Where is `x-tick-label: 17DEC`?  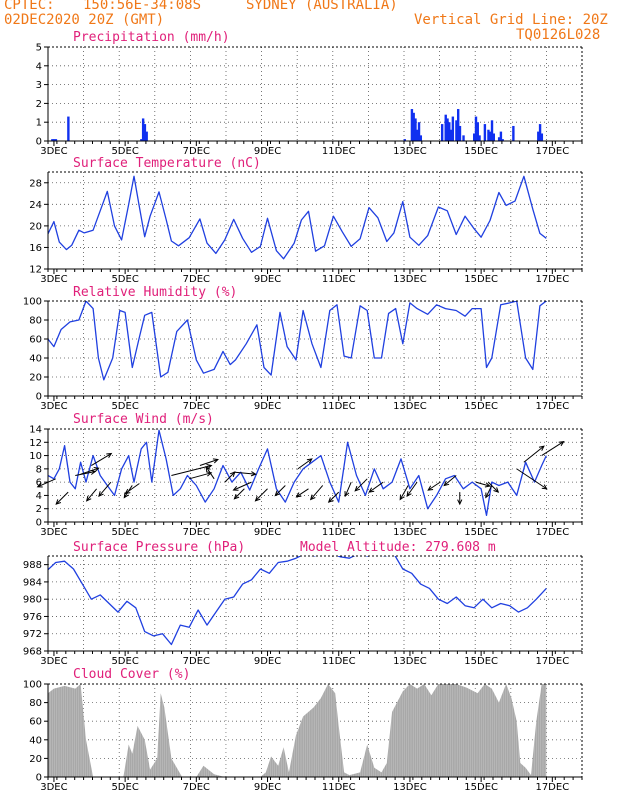 x-tick-label: 17DEC is located at coordinates (552, 787).